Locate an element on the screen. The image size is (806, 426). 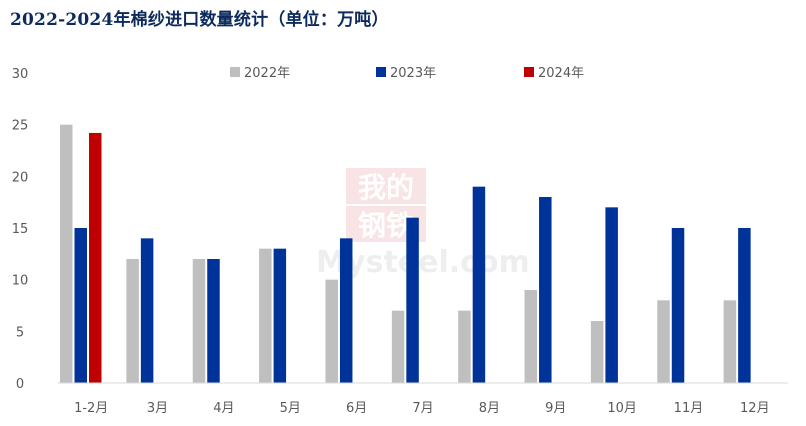
bar-2023年-11月 is located at coordinates (678, 305).